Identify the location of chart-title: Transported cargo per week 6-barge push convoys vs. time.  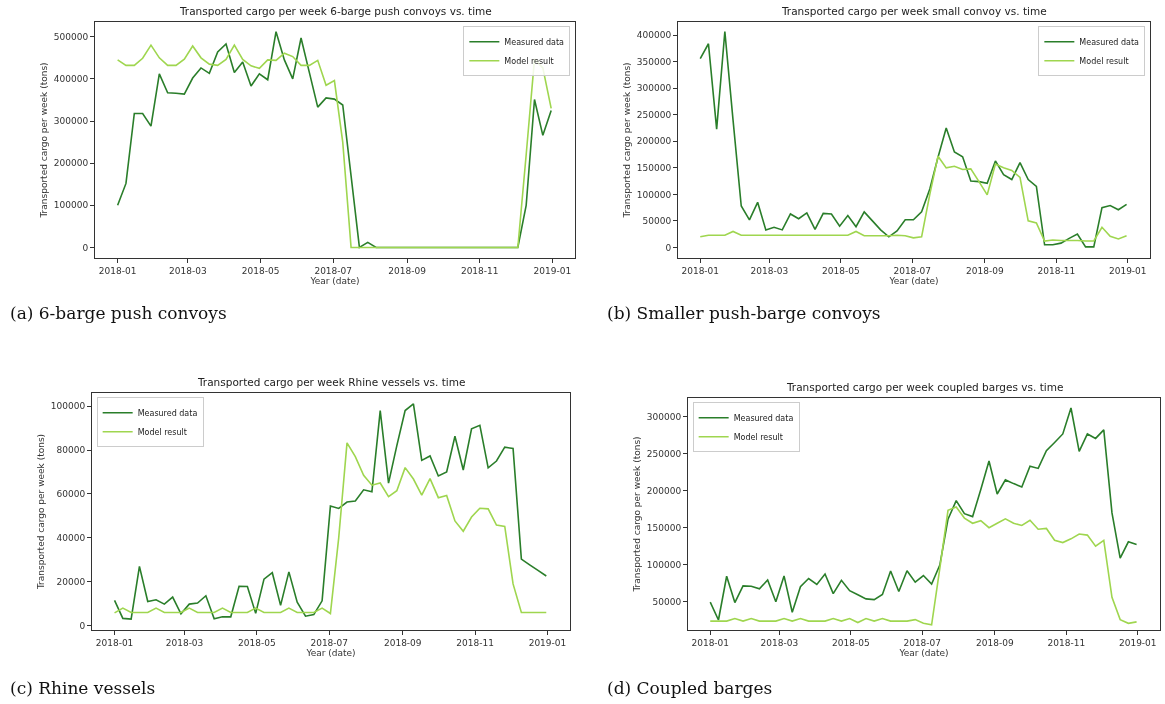
(335, 11).